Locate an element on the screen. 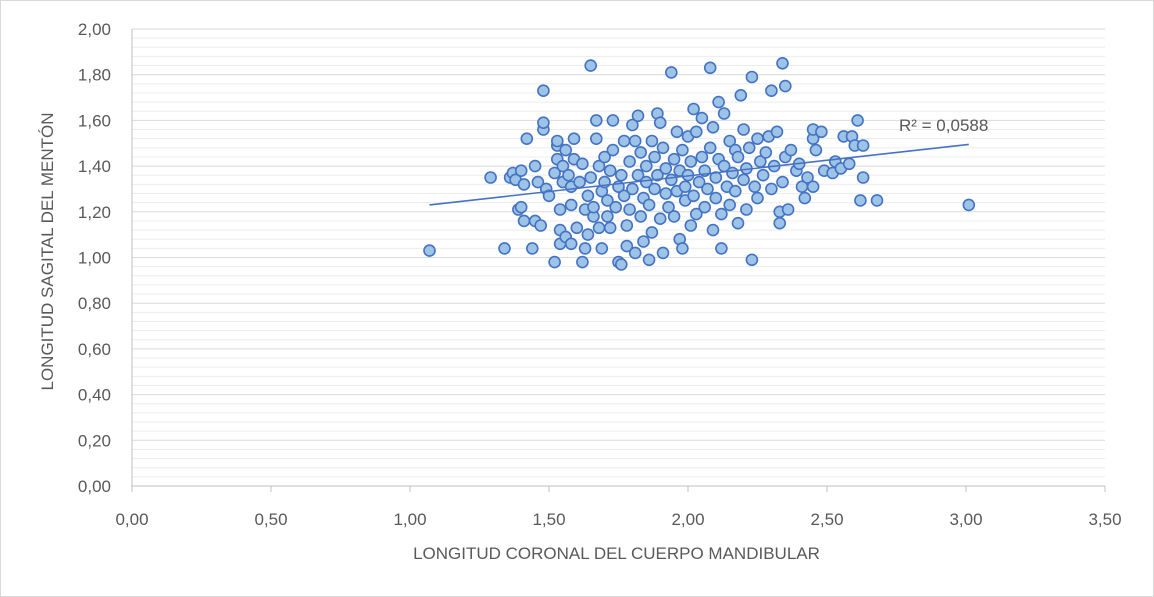 The height and width of the screenshot is (597, 1154). y-tick-label: 0,00 is located at coordinates (94, 486).